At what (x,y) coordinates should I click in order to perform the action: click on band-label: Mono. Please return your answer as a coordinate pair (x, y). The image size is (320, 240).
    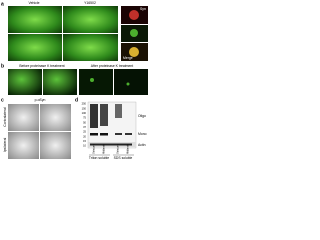
    Looking at the image, I should click on (142, 134).